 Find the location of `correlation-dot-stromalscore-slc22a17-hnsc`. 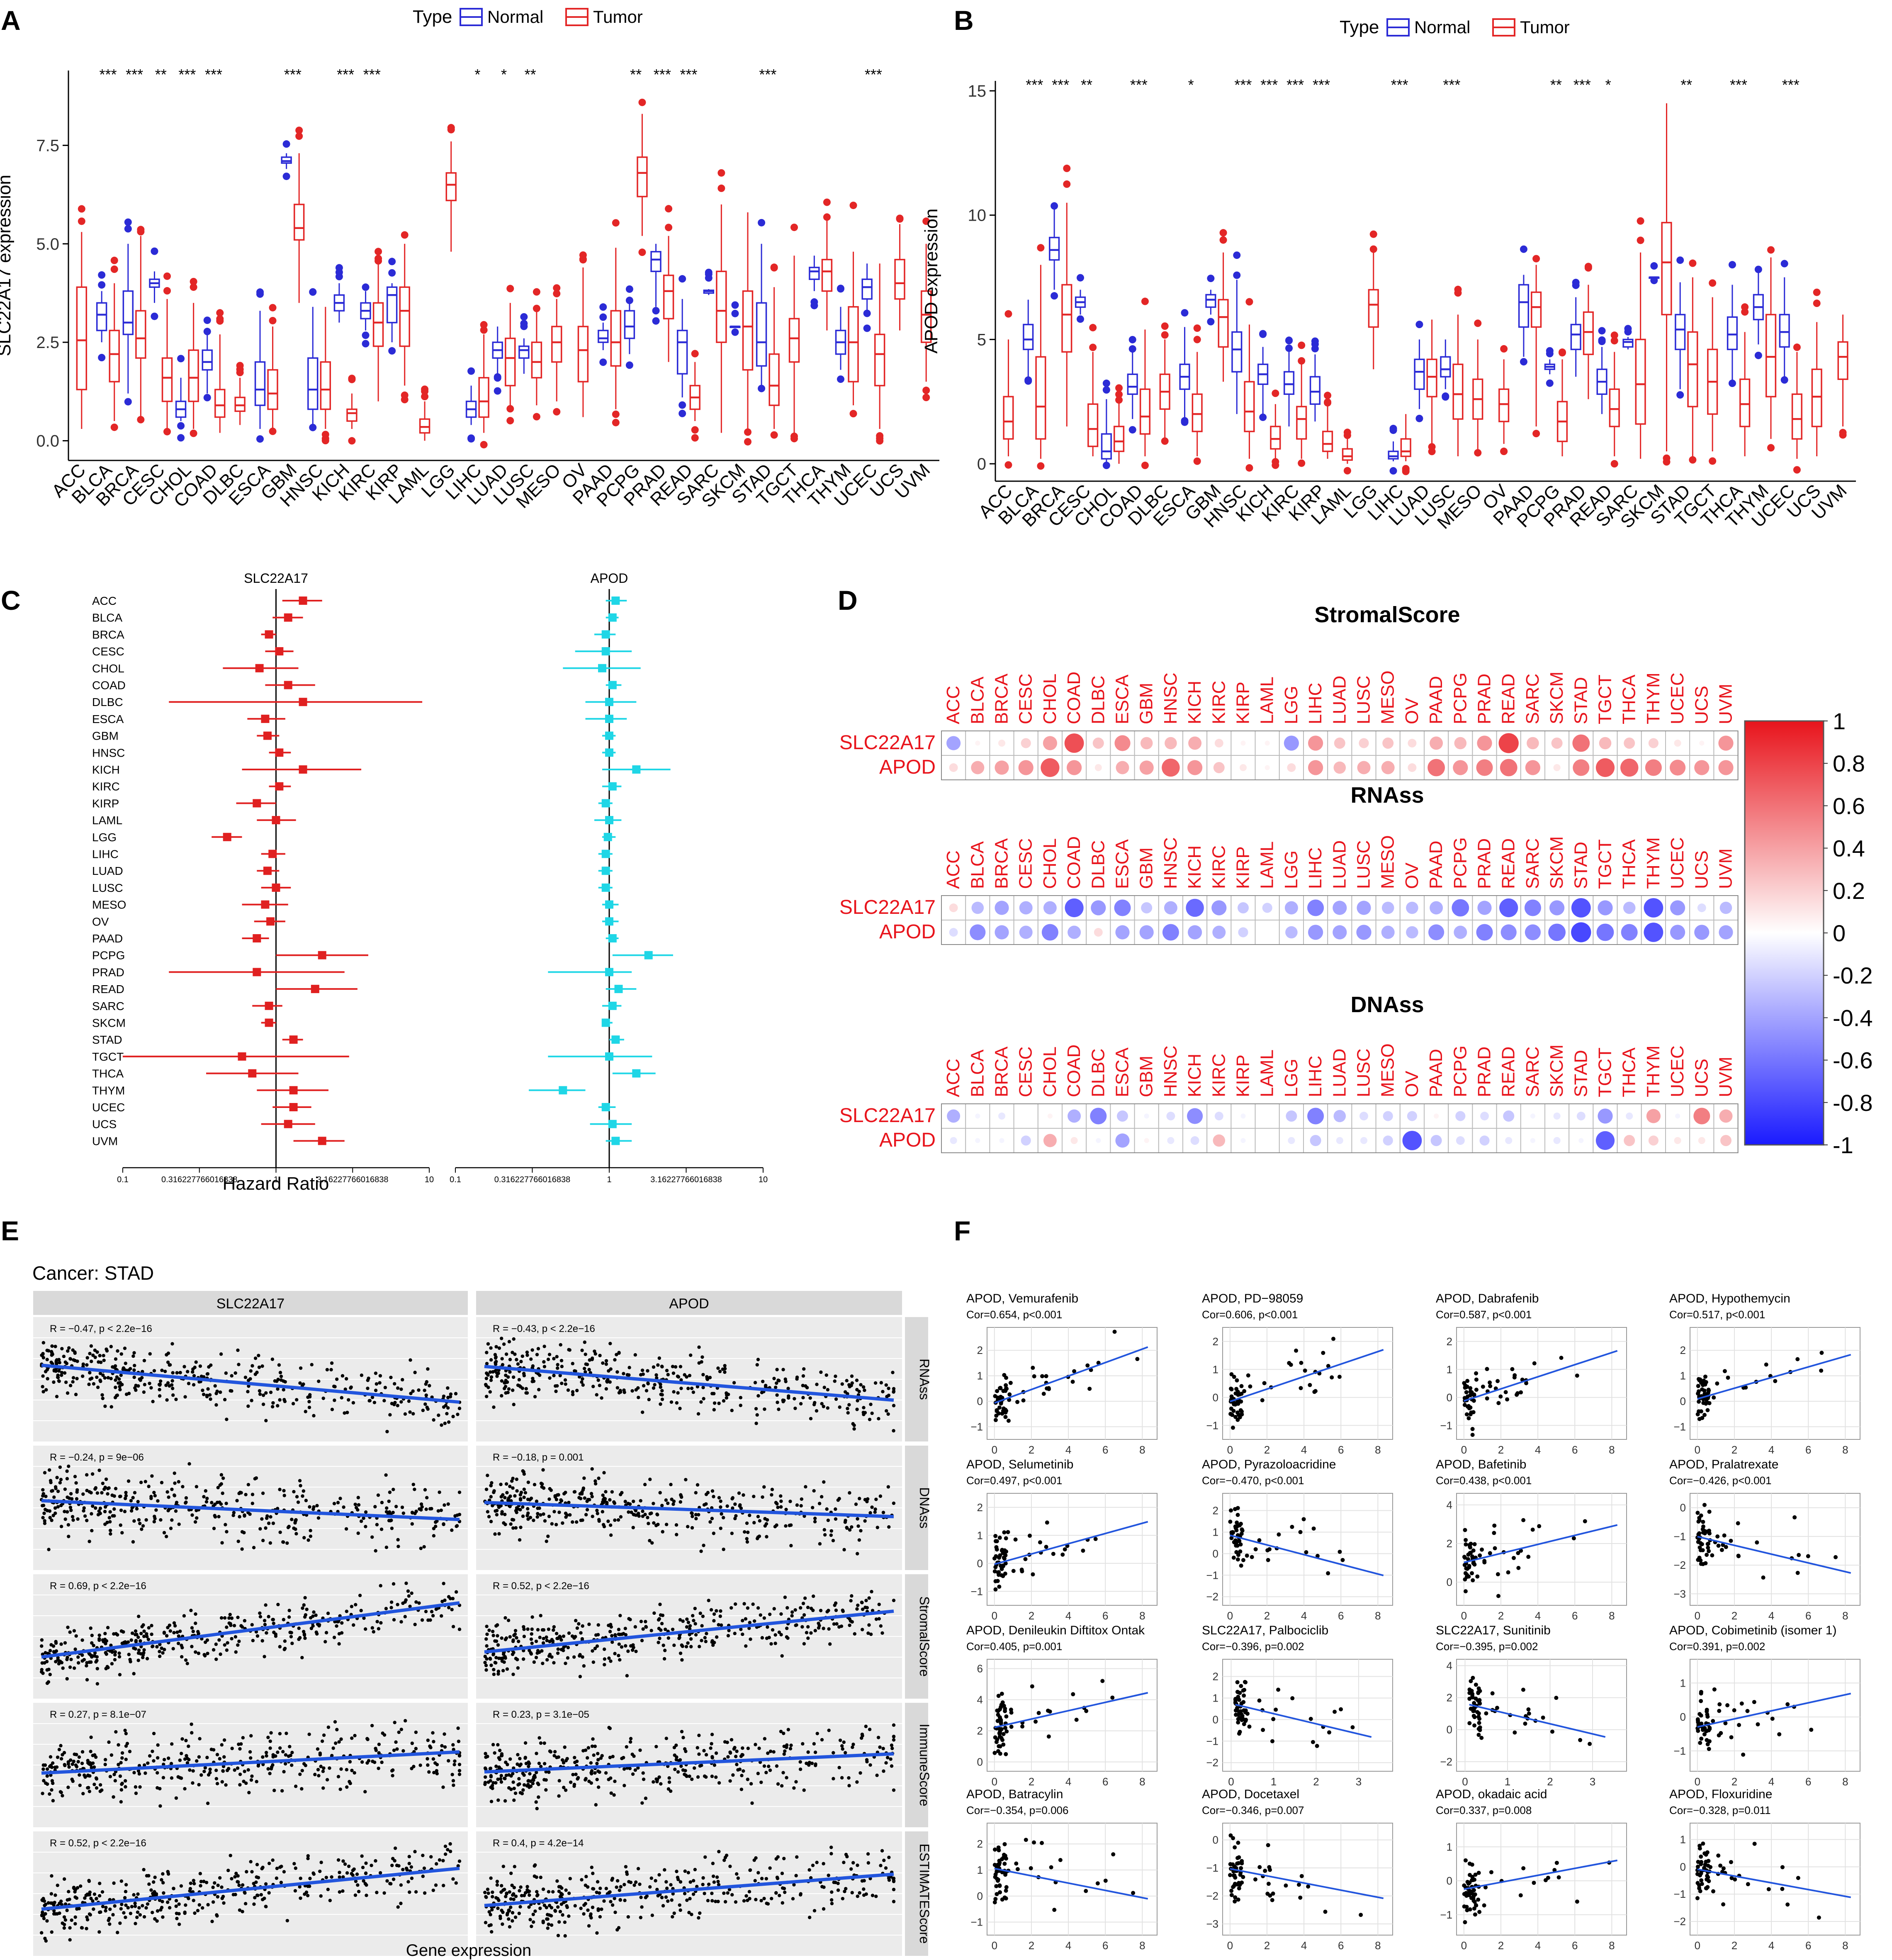

correlation-dot-stromalscore-slc22a17-hnsc is located at coordinates (1171, 743).